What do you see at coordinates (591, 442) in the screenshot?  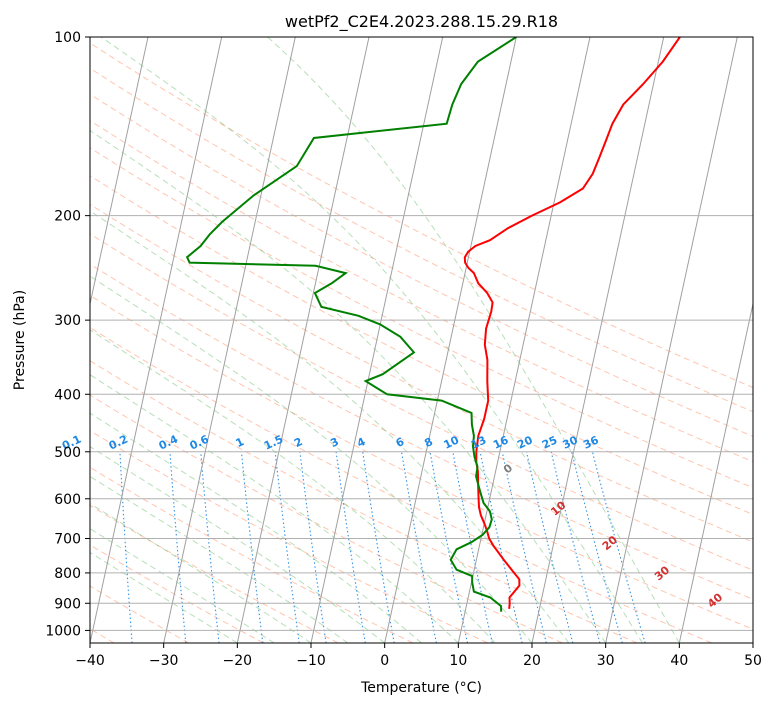 I see `mixing-ratio-label: 36` at bounding box center [591, 442].